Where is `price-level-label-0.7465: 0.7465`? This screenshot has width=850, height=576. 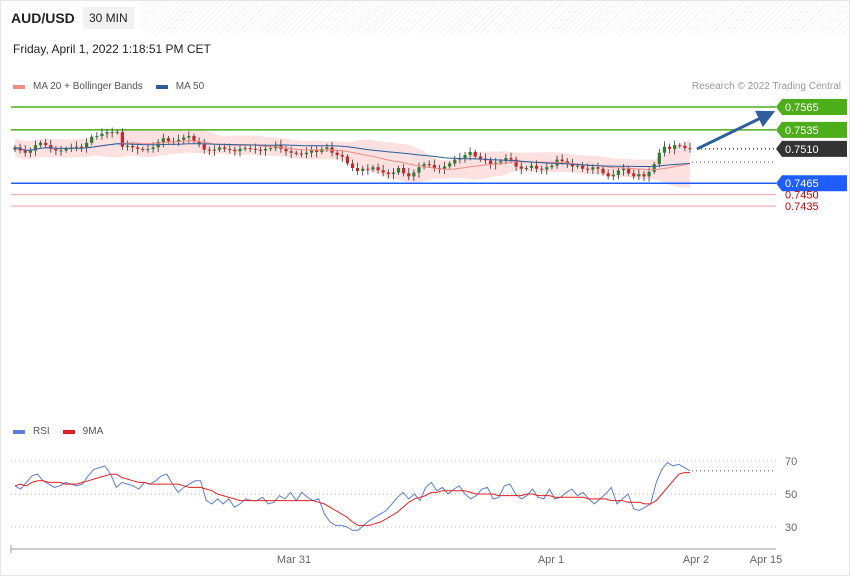
price-level-label-0.7465: 0.7465 is located at coordinates (802, 184).